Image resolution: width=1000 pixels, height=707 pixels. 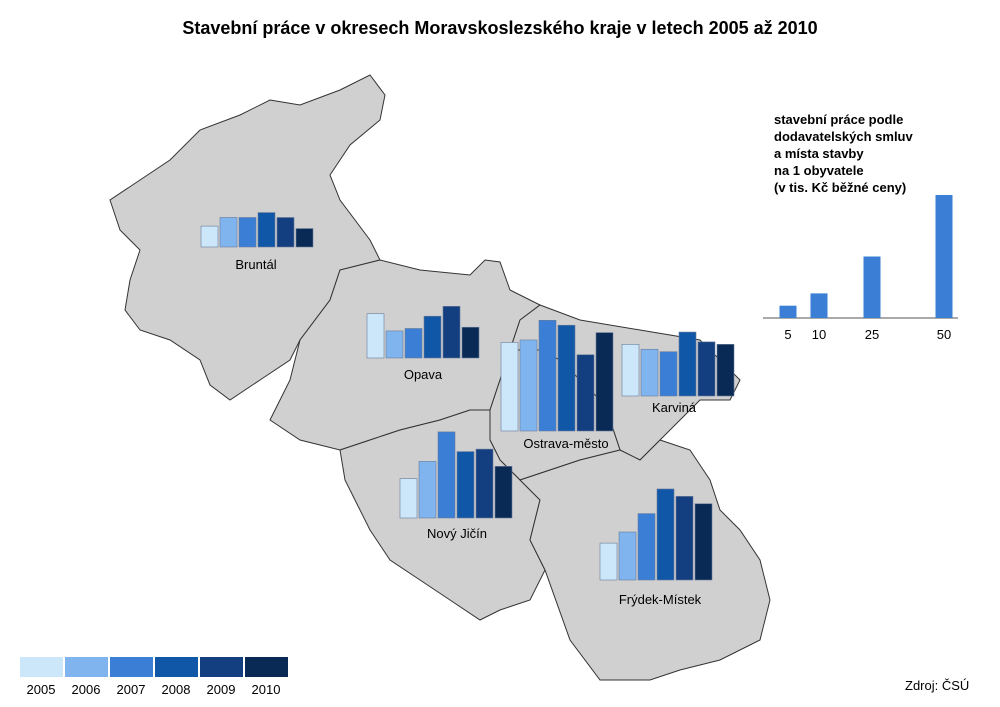 What do you see at coordinates (674, 407) in the screenshot?
I see `district-label: Karviná` at bounding box center [674, 407].